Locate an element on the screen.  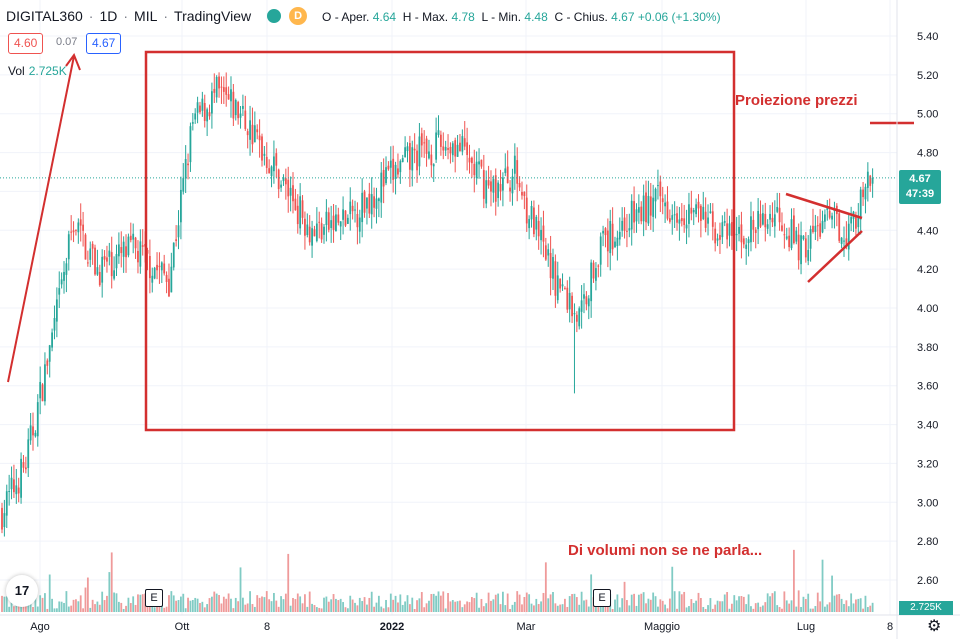
price-tick-label: 3.40 is located at coordinates (927, 426).